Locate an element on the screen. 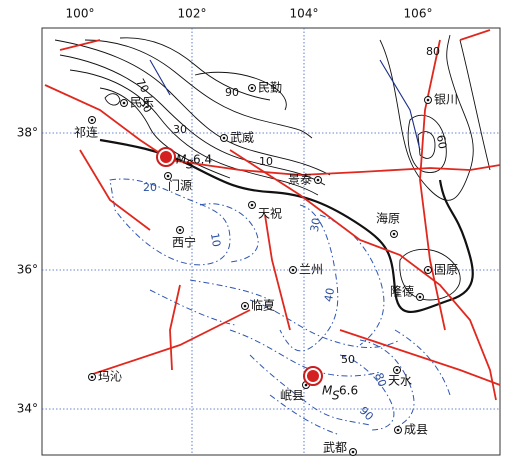  lon-label: 106° is located at coordinates (418, 14).